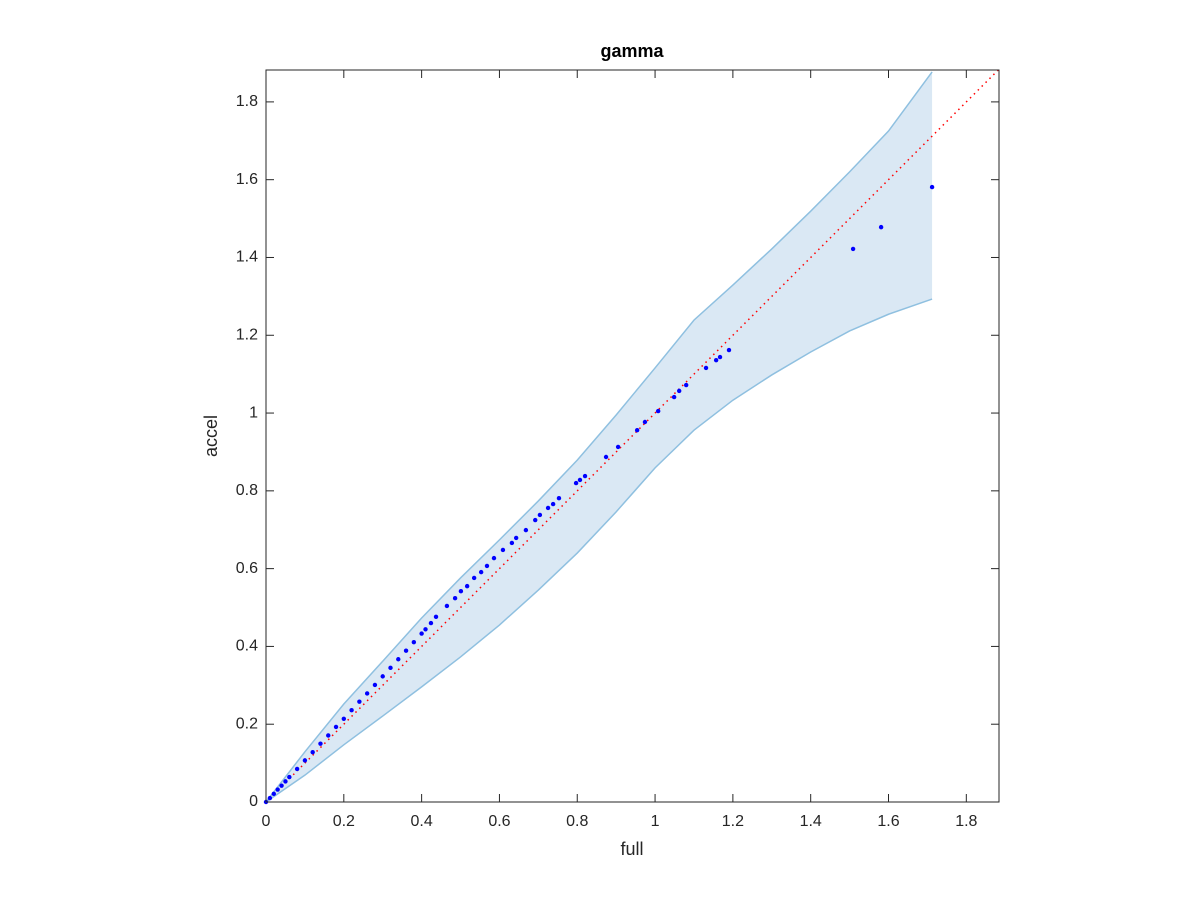 The height and width of the screenshot is (900, 1200). I want to click on y-tick-label: 0, so click(253, 801).